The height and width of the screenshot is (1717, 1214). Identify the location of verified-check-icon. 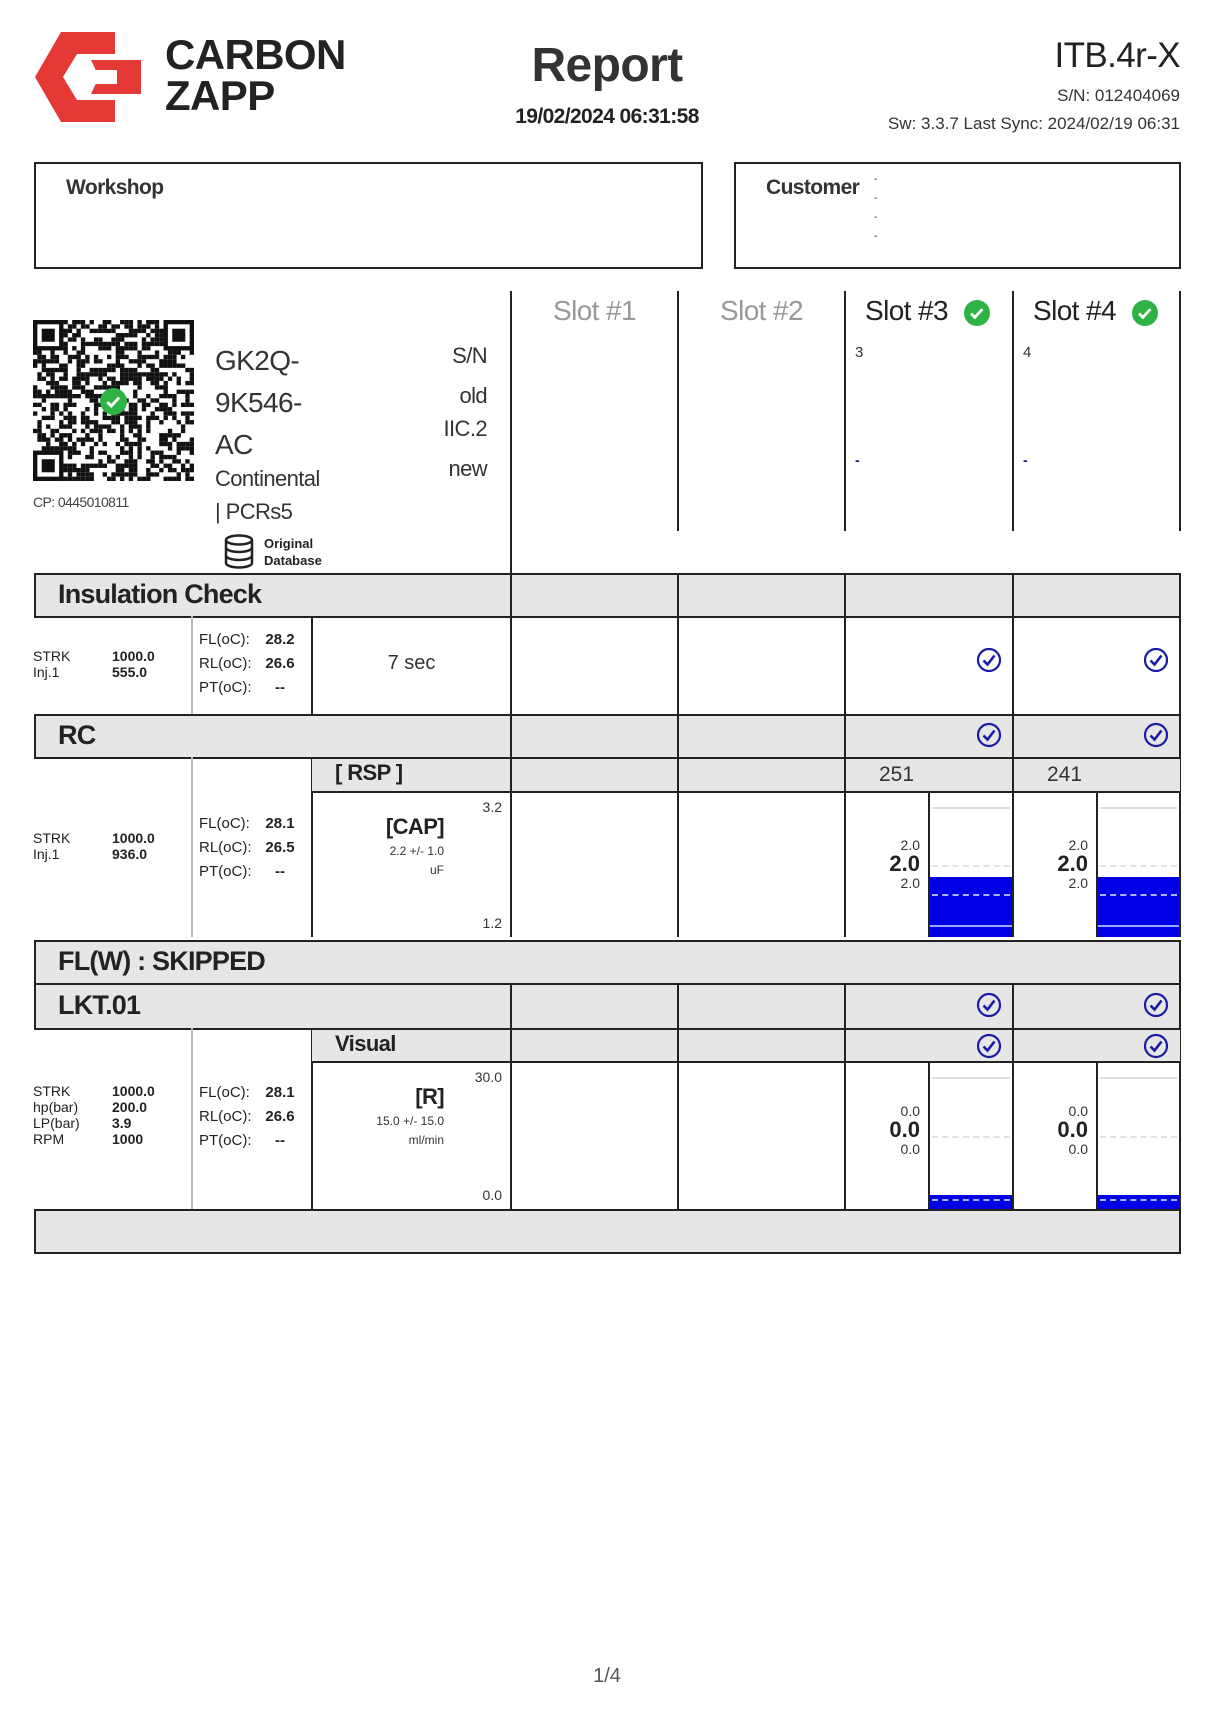
(113, 401).